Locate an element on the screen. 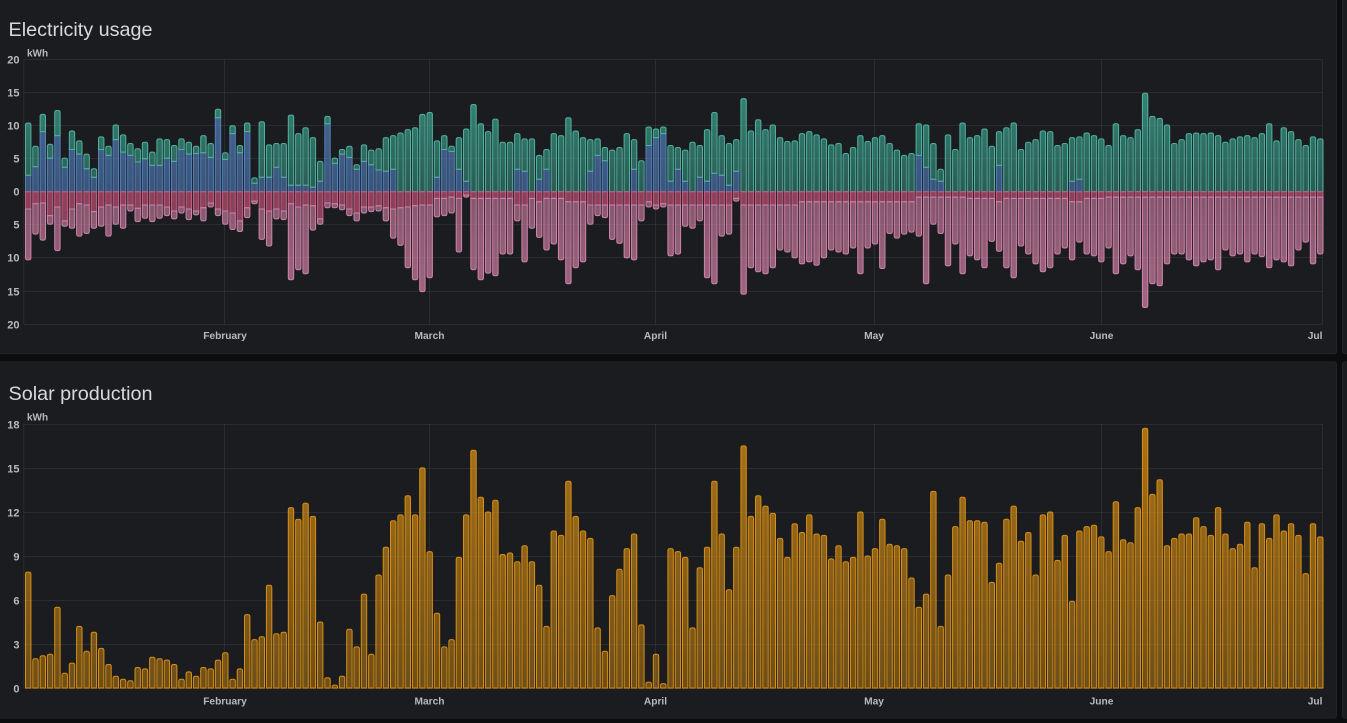 This screenshot has width=1347, height=723. svg-text: Solar production is located at coordinates (81, 394).